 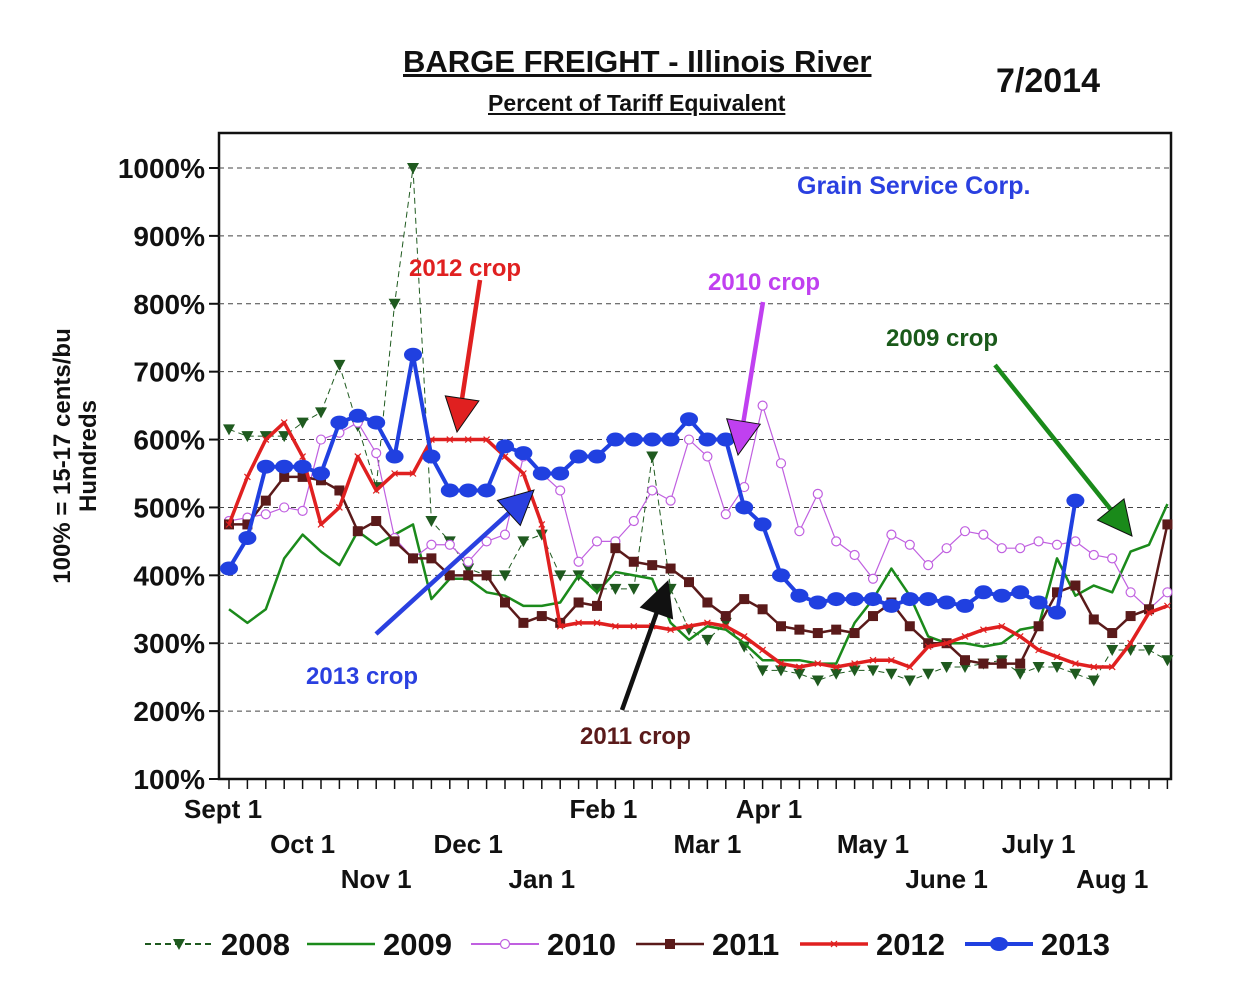 What do you see at coordinates (465, 268) in the screenshot?
I see `annotation-2012-crop: 2012 crop` at bounding box center [465, 268].